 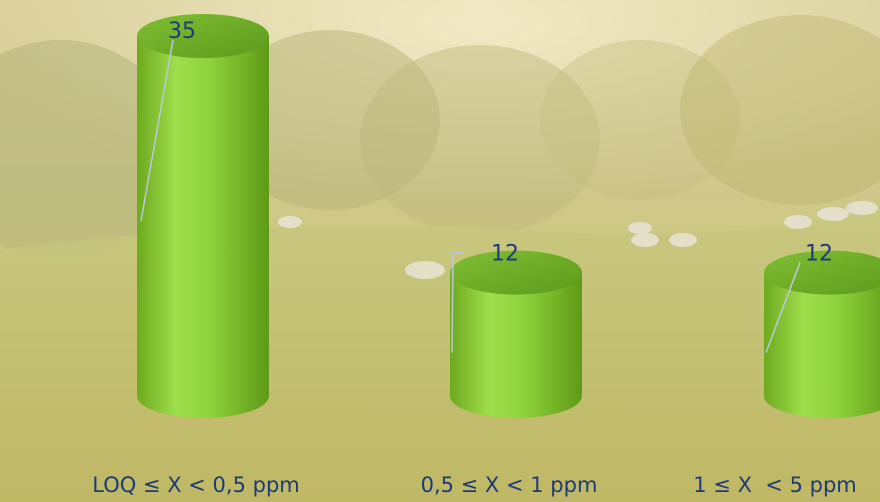 I want to click on data-label-2: 12, so click(x=505, y=254).